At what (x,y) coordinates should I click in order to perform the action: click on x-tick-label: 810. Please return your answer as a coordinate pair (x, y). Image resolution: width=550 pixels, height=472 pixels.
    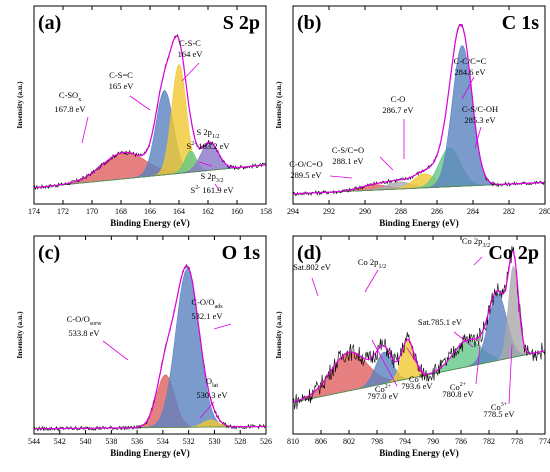
    Looking at the image, I should click on (293, 441).